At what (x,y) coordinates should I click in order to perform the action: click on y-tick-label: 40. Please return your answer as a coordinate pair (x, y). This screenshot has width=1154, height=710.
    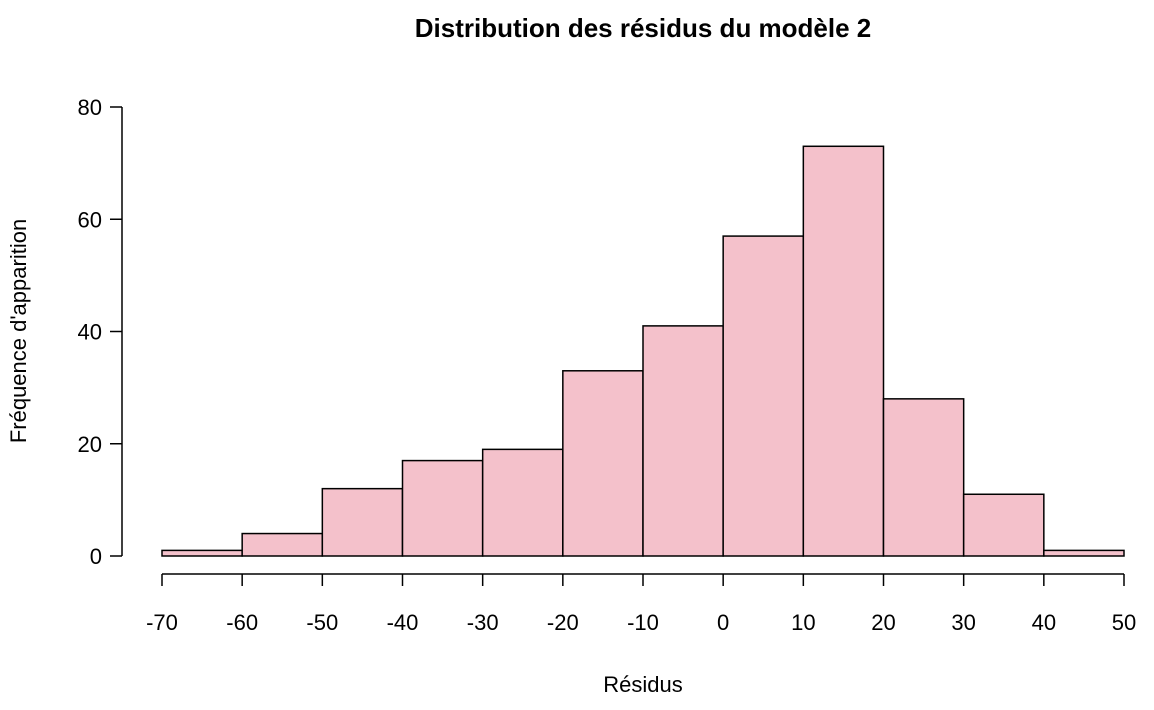
    Looking at the image, I should click on (90, 332).